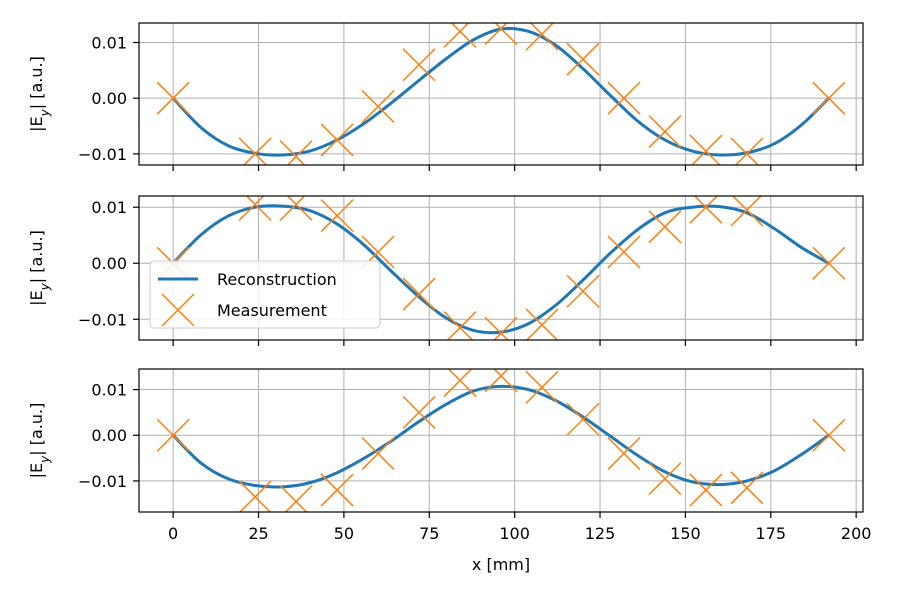 The height and width of the screenshot is (600, 900). I want to click on x-tick-label: 100, so click(514, 533).